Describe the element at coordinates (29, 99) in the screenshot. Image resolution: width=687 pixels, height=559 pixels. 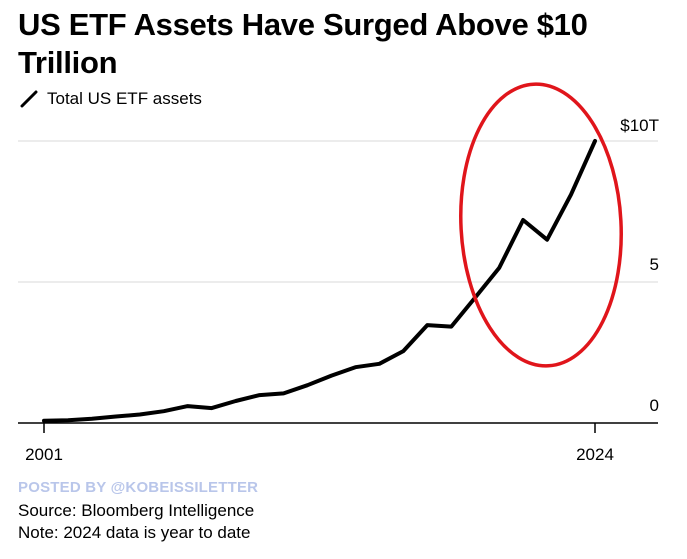
I see `diagonal-line-icon` at that location.